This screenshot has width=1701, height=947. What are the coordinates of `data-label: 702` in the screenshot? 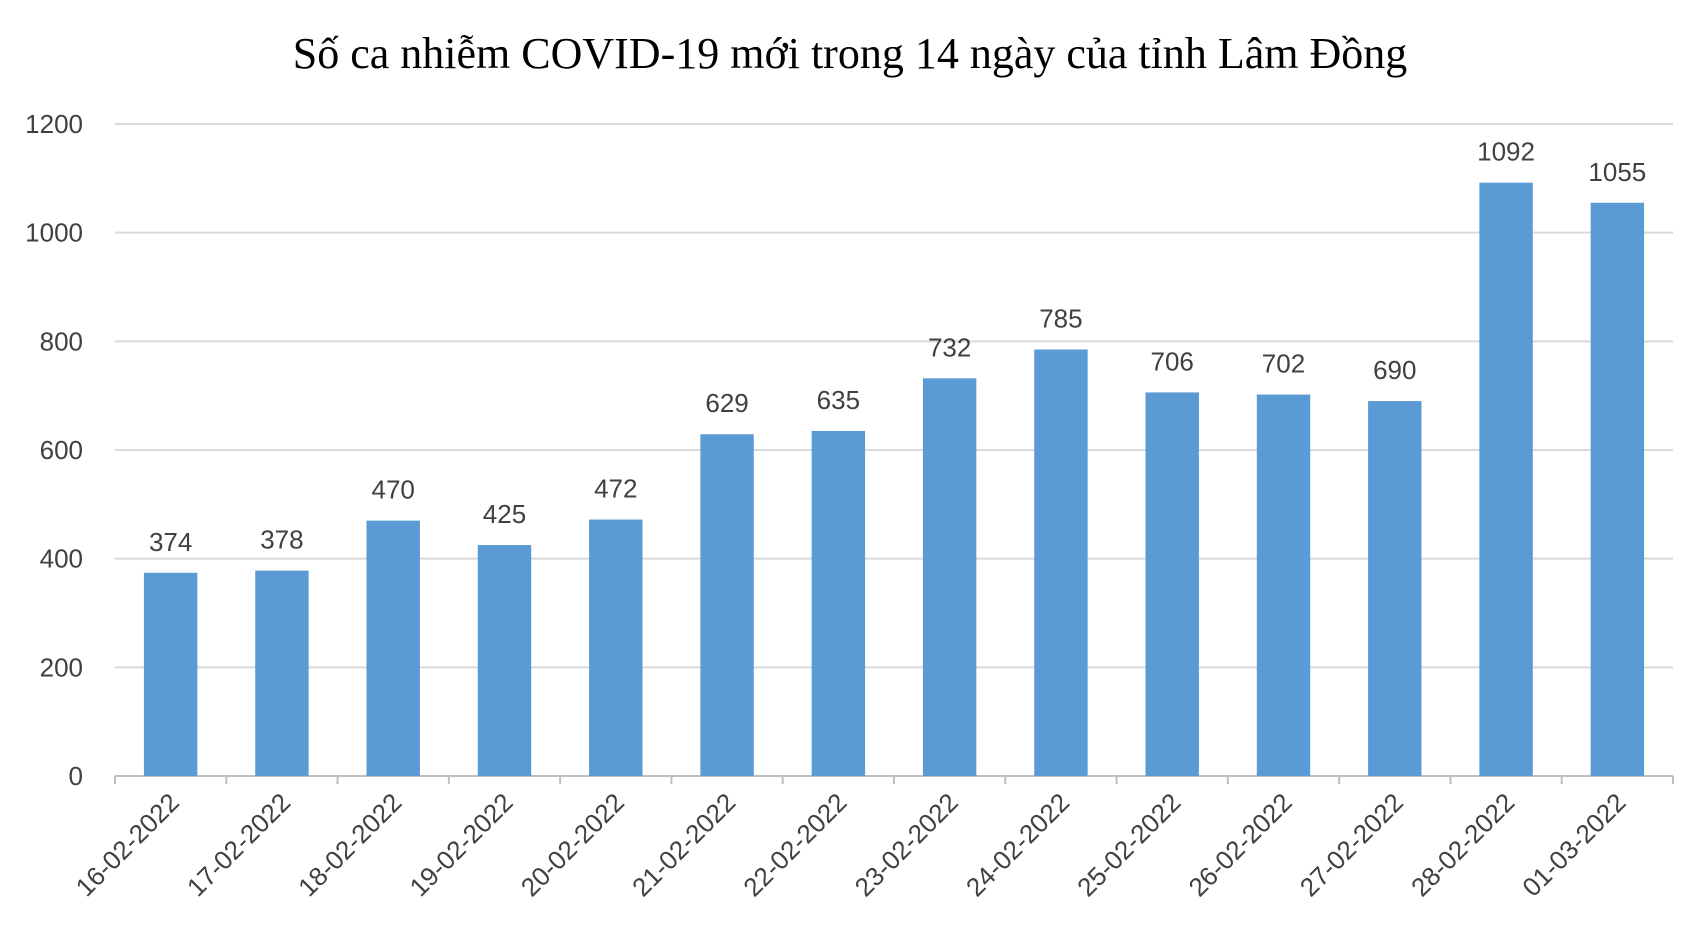 It's located at (1283, 364).